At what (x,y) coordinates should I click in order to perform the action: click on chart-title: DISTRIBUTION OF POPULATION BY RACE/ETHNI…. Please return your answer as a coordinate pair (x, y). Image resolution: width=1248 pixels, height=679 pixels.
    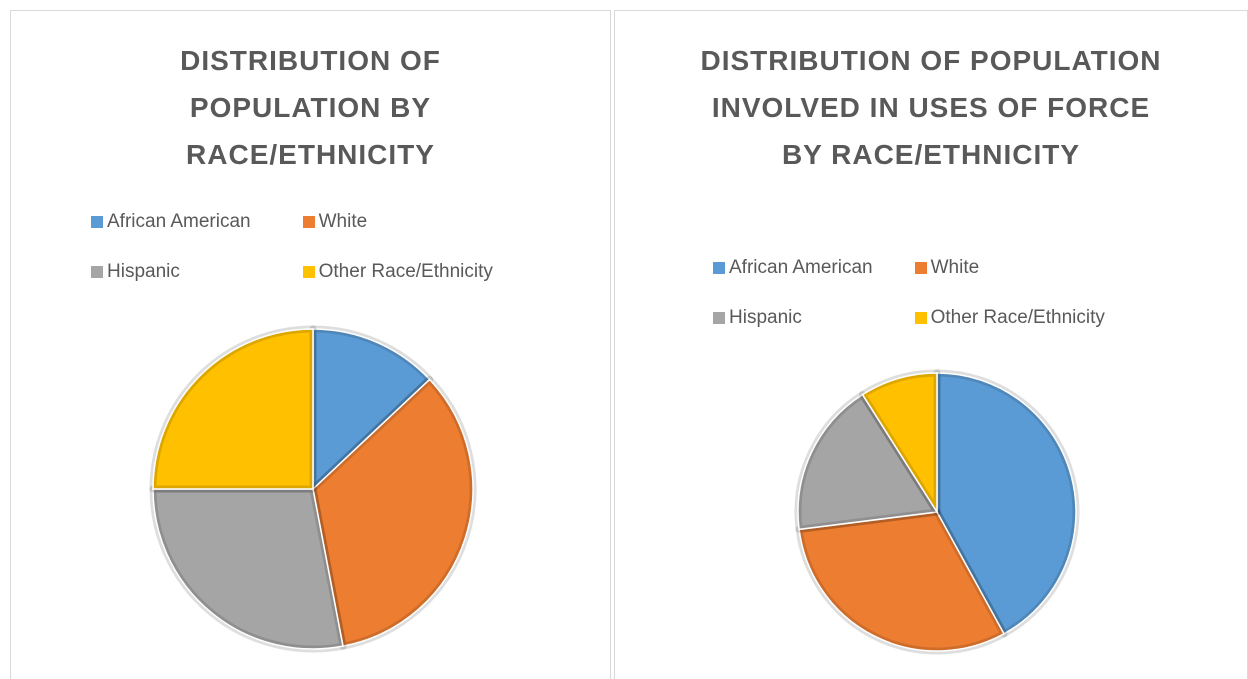
    Looking at the image, I should click on (310, 107).